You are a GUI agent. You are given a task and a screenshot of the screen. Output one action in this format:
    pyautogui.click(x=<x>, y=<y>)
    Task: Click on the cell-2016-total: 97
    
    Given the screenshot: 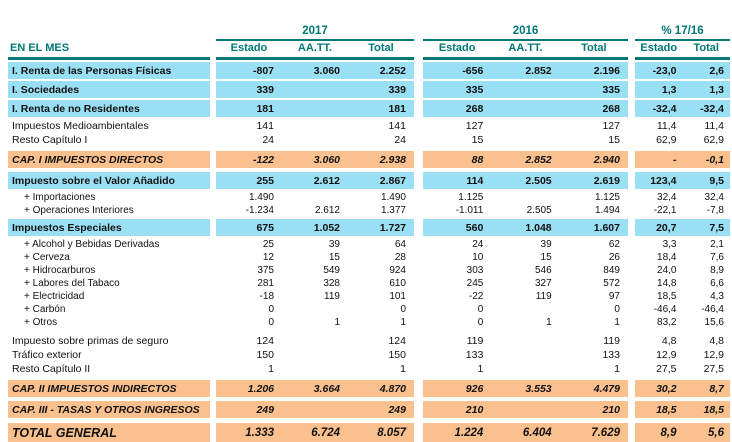 What is the action you would take?
    pyautogui.click(x=614, y=296)
    